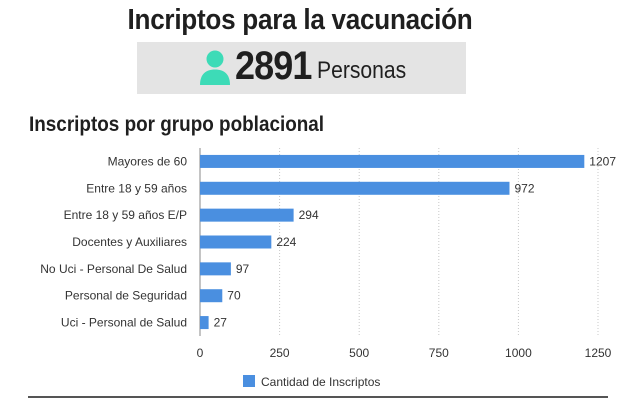 The image size is (627, 400). What do you see at coordinates (286, 242) in the screenshot?
I see `value-label: 224` at bounding box center [286, 242].